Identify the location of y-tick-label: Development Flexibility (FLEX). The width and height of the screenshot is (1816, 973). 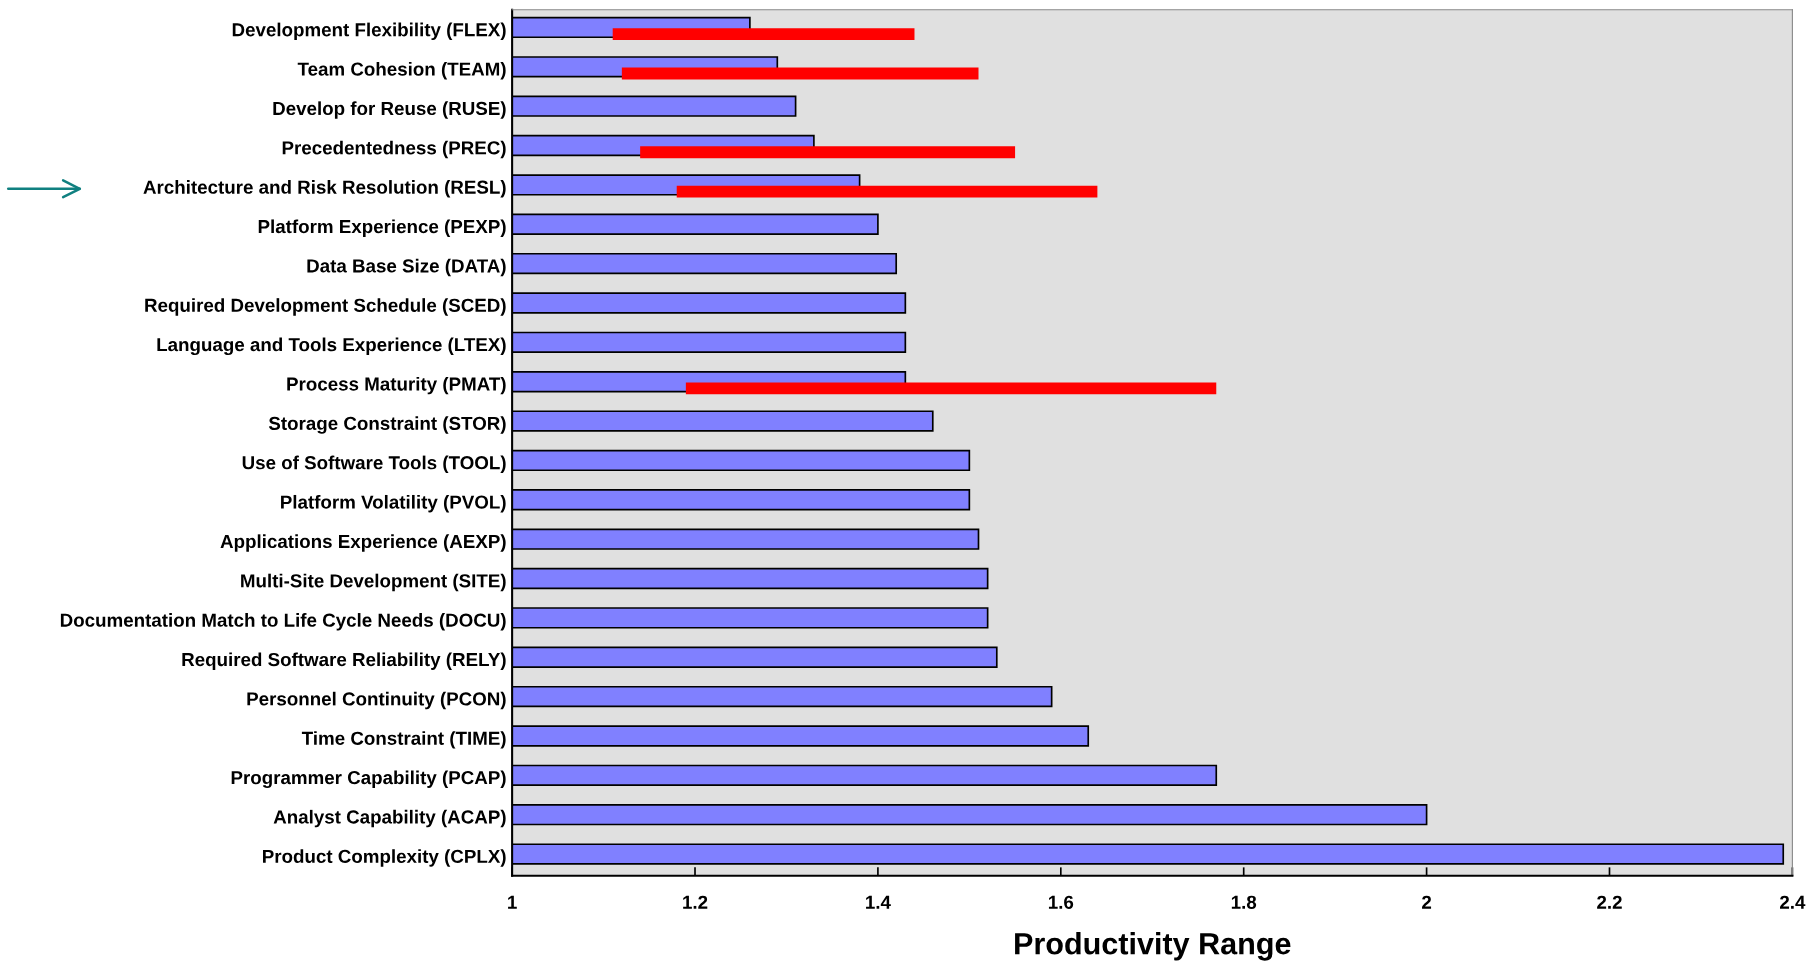
(369, 31).